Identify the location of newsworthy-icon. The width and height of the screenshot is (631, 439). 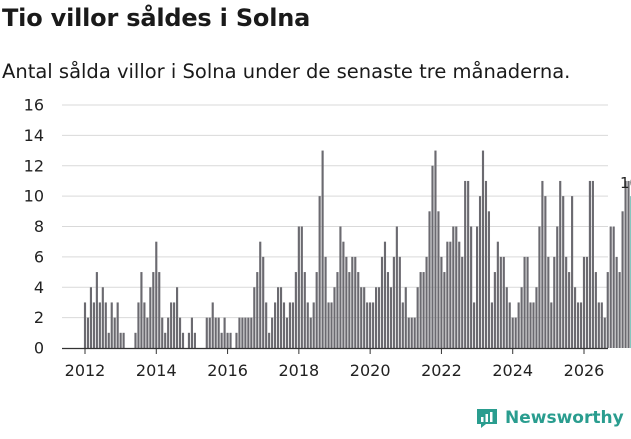
(487, 418).